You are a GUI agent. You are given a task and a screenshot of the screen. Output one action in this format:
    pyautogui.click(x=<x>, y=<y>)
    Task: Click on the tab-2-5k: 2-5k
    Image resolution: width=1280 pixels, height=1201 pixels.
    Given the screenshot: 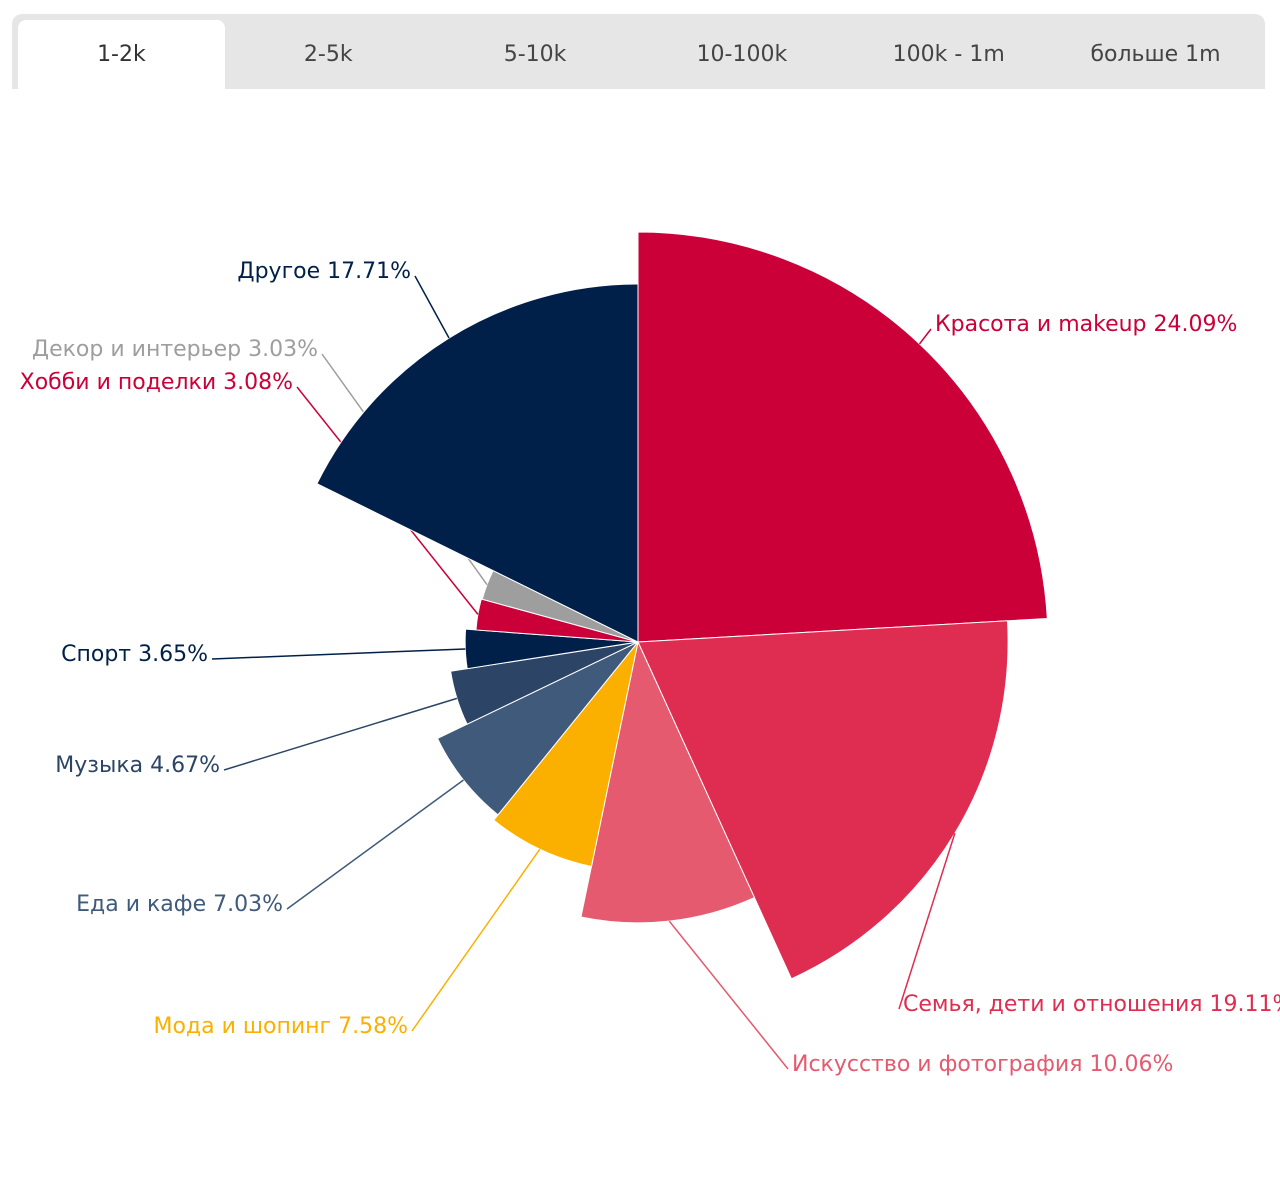 What is the action you would take?
    pyautogui.click(x=328, y=54)
    